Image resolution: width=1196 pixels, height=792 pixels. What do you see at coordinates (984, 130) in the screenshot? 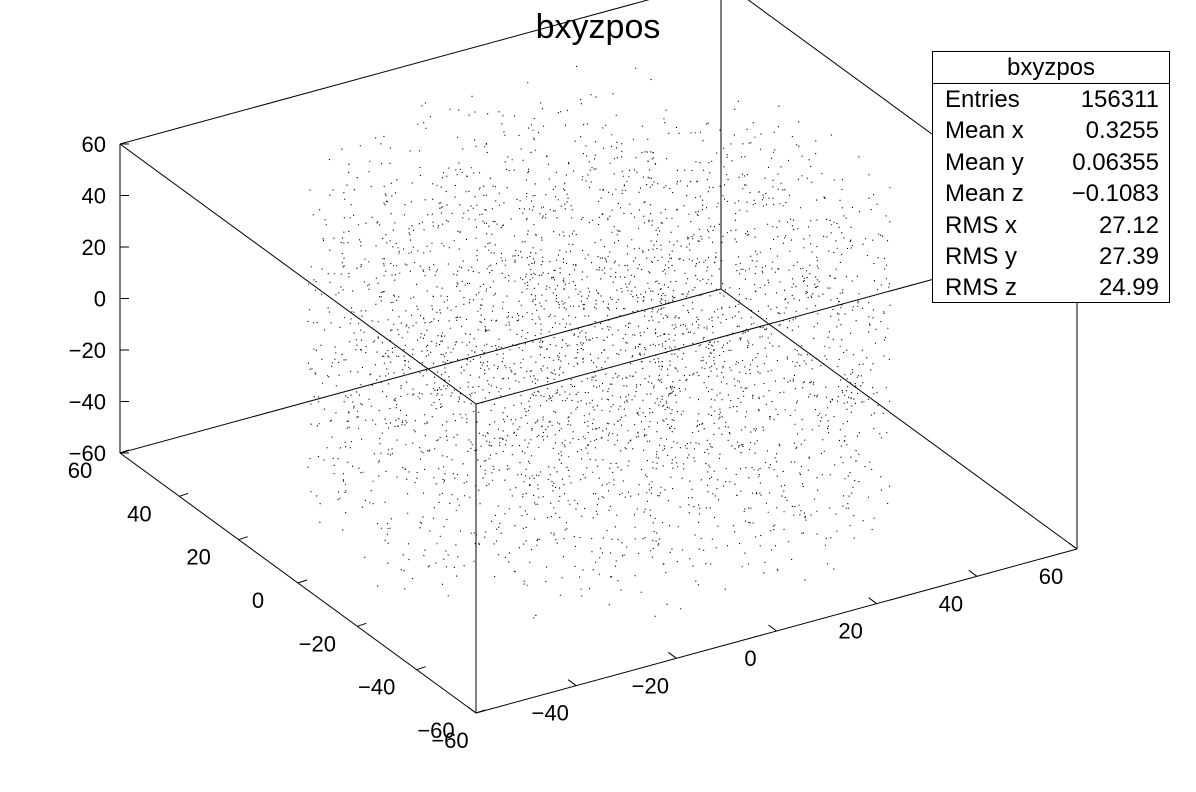
I see `stats-label: Mean x` at bounding box center [984, 130].